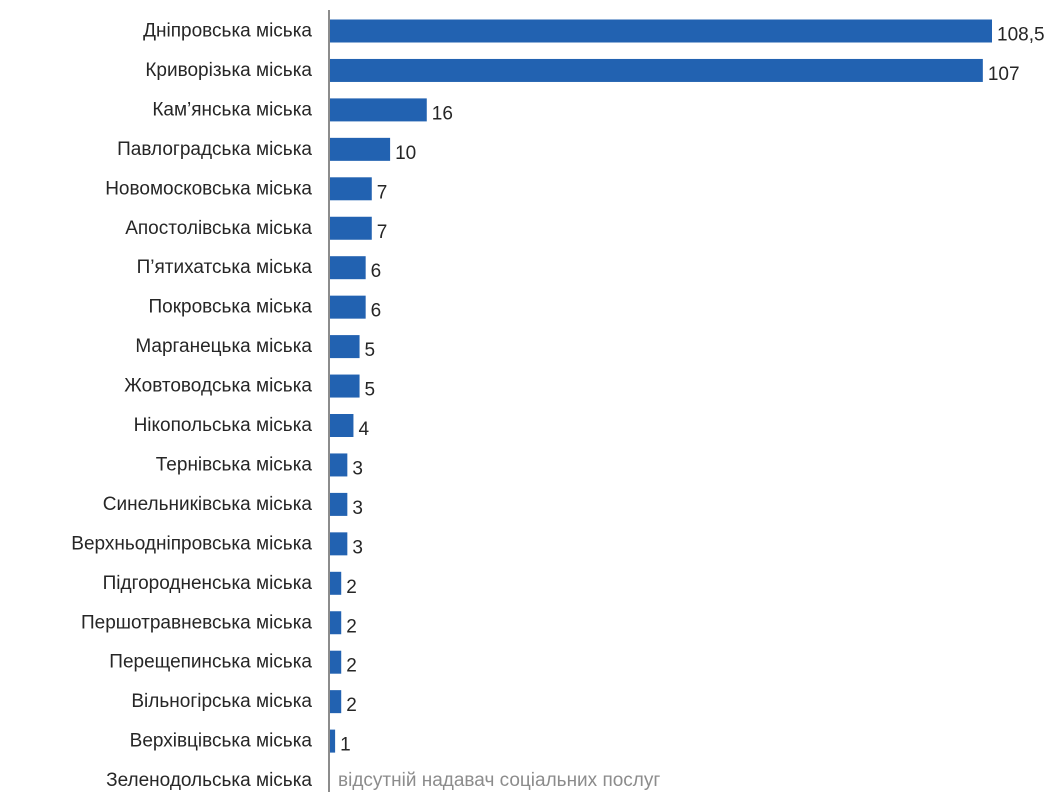 This screenshot has width=1057, height=792. What do you see at coordinates (499, 780) in the screenshot?
I see `missing-provider-note: відсутній надавач соціальних послуг` at bounding box center [499, 780].